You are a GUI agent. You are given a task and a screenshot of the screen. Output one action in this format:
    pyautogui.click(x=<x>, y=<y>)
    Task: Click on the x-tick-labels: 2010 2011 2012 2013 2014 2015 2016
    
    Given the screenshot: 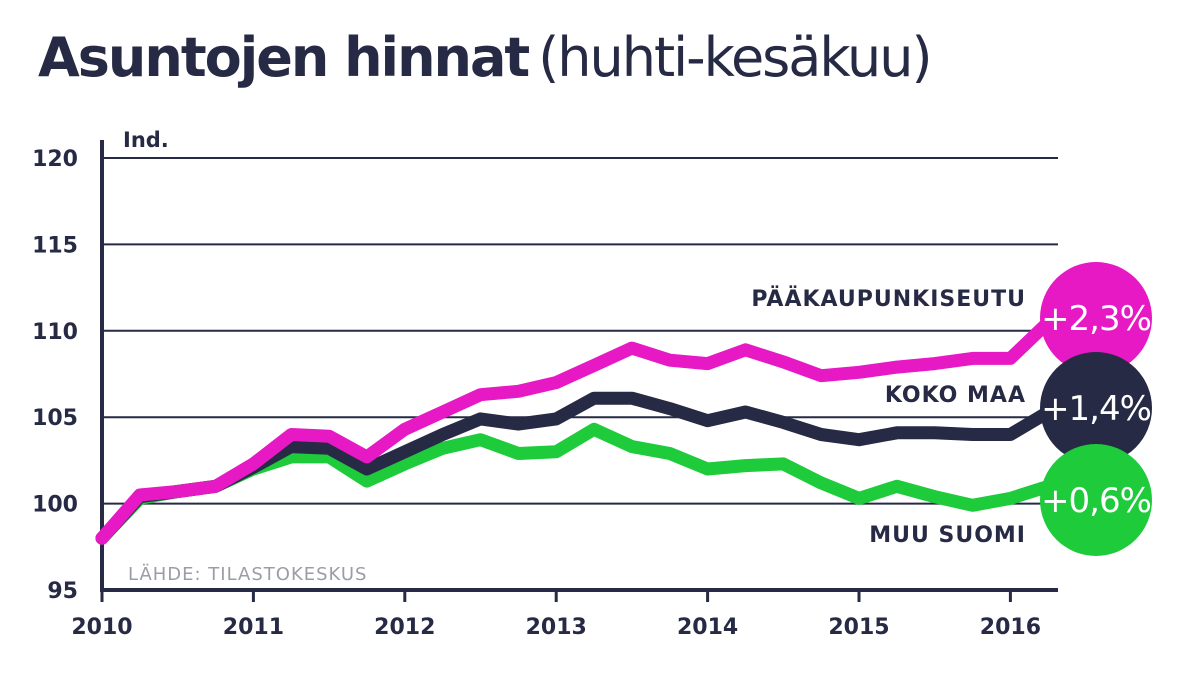 What is the action you would take?
    pyautogui.click(x=556, y=627)
    